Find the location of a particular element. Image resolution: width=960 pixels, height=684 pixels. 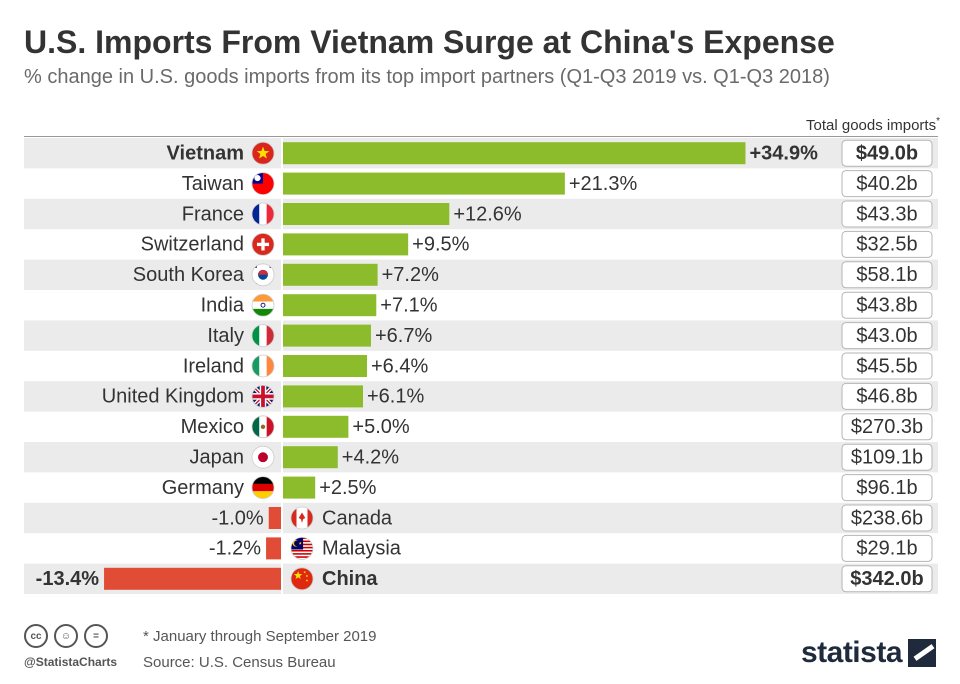

total-value-canada: $238.6b is located at coordinates (887, 518).